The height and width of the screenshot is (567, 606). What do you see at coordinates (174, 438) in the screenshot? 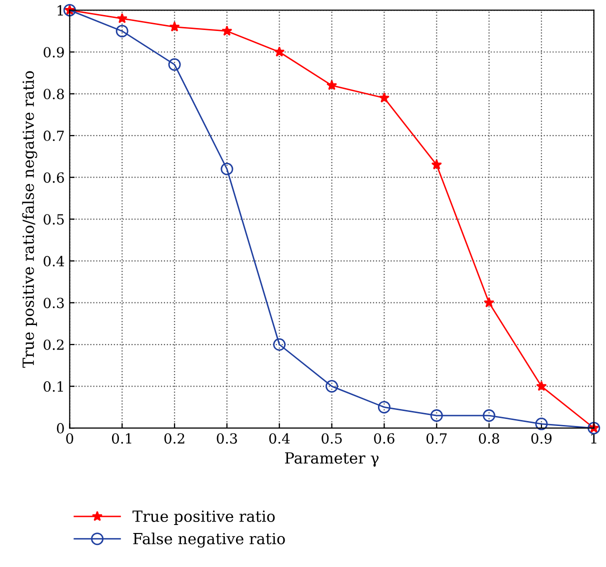
I see `x-tick-label: 0.2` at bounding box center [174, 438].